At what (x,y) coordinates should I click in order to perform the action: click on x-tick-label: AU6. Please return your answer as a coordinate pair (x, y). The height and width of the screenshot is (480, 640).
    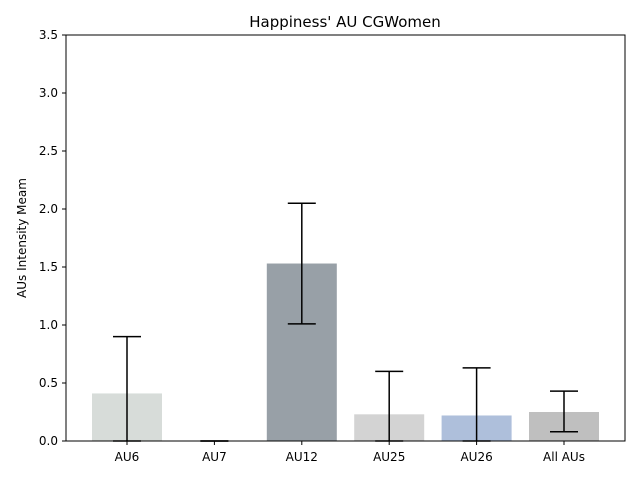
    Looking at the image, I should click on (127, 457).